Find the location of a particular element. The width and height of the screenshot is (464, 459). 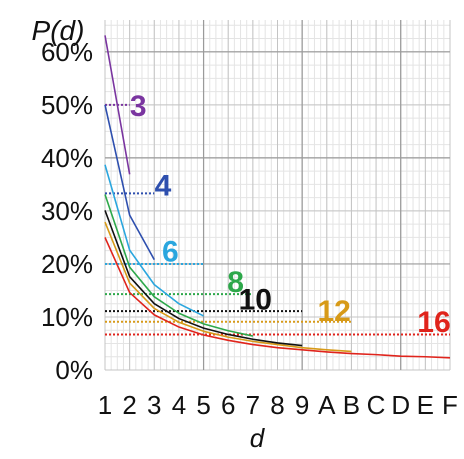

y-tick-label: 20% is located at coordinates (67, 264).